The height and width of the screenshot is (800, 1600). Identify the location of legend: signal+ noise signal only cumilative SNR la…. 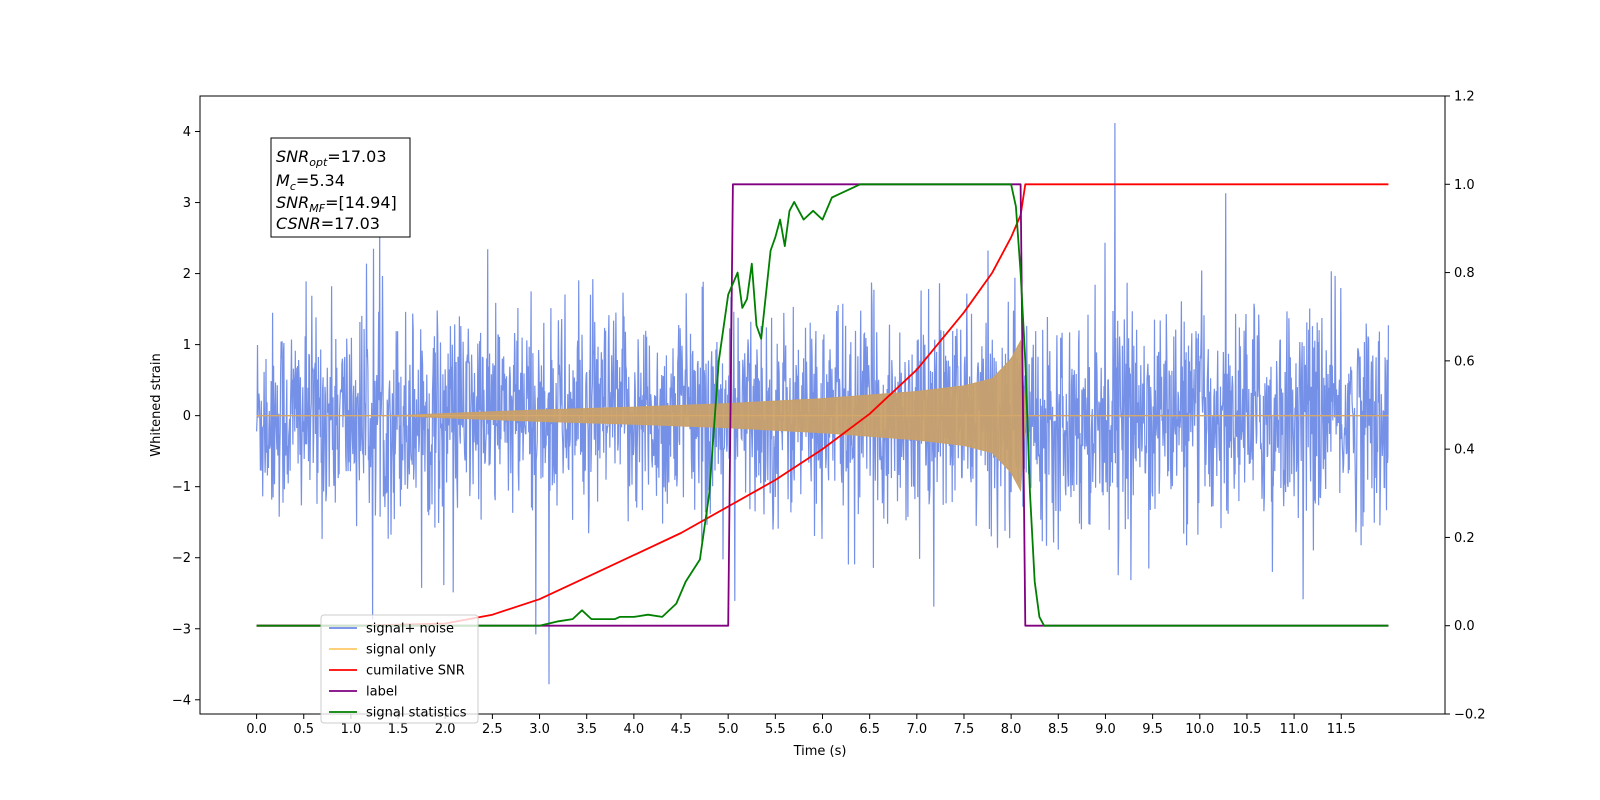
(399, 669).